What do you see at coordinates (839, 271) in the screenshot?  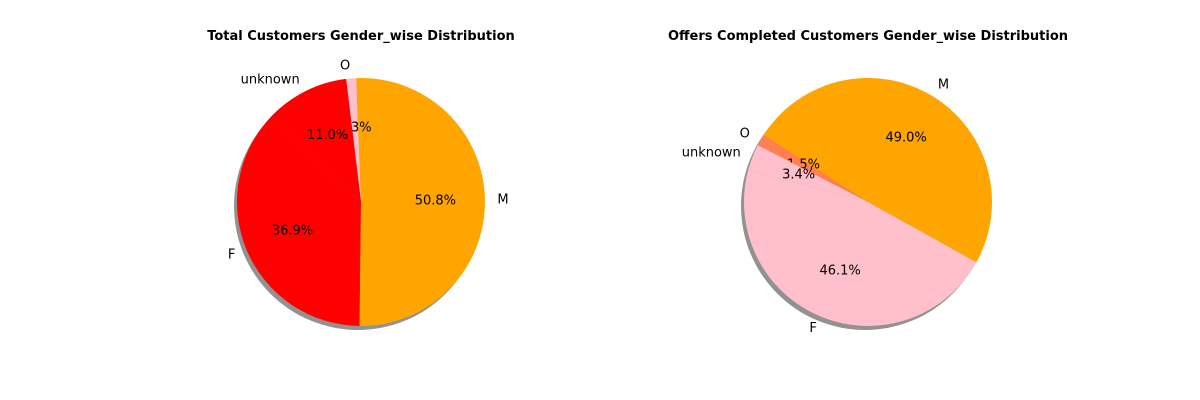 I see `slice-percent-label: 46.1%` at bounding box center [839, 271].